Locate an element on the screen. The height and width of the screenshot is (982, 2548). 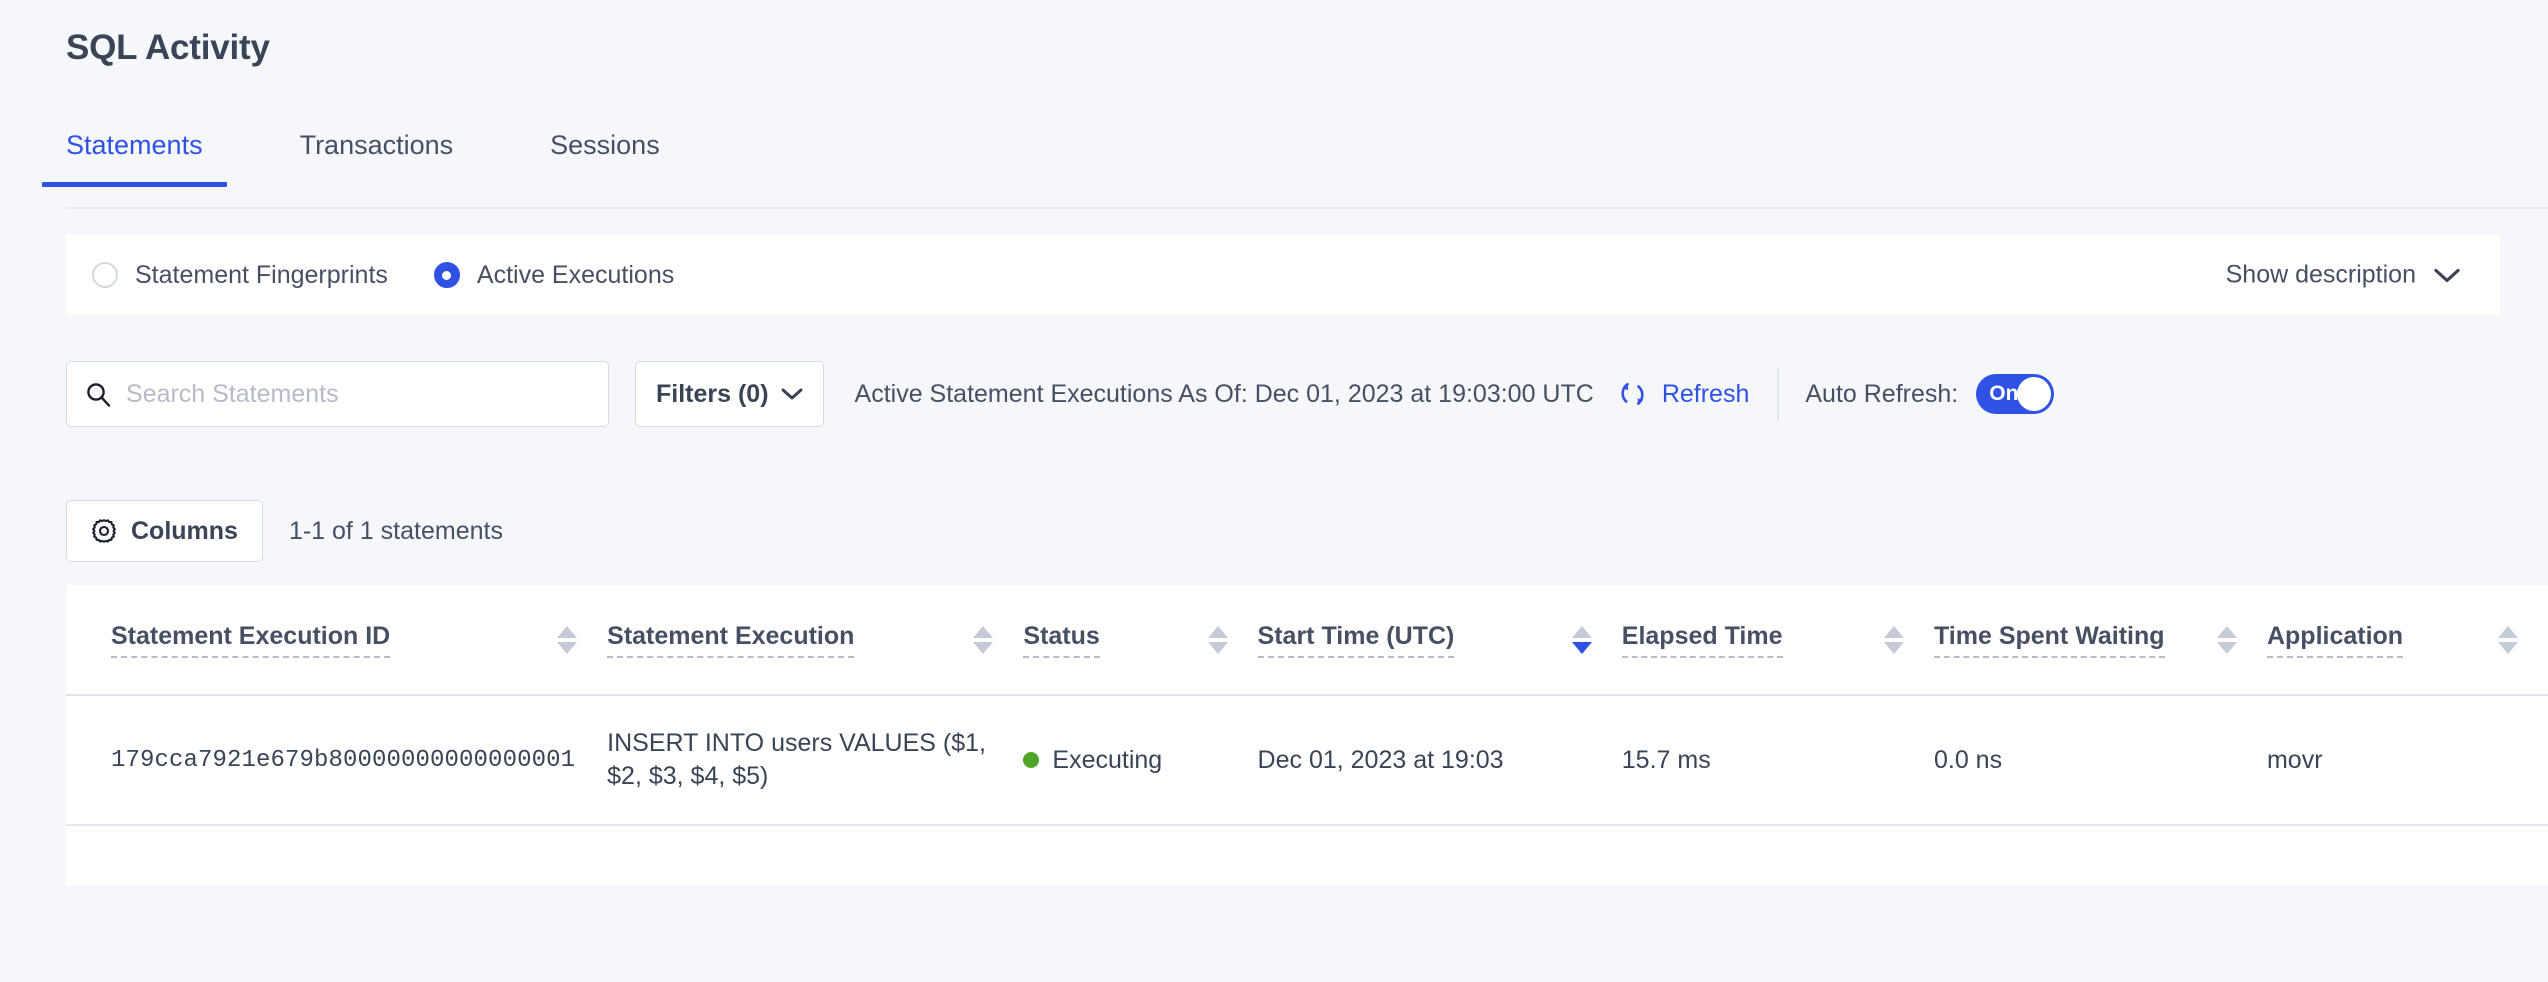
show-description-toggle: Show description is located at coordinates (2343, 275).